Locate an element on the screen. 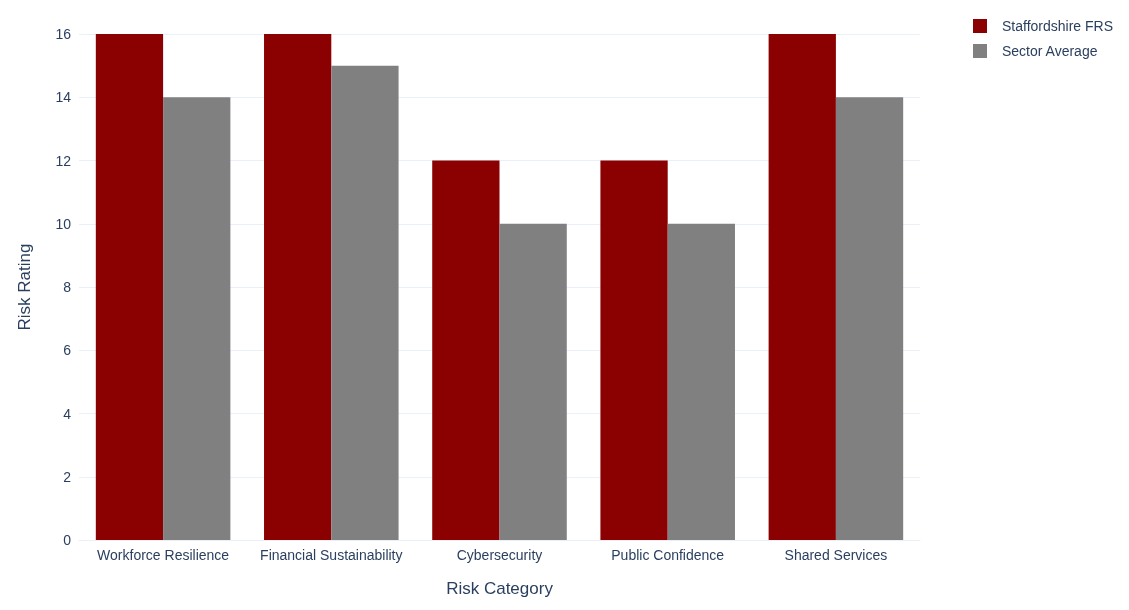  legend-label: Sector Average is located at coordinates (1050, 51).